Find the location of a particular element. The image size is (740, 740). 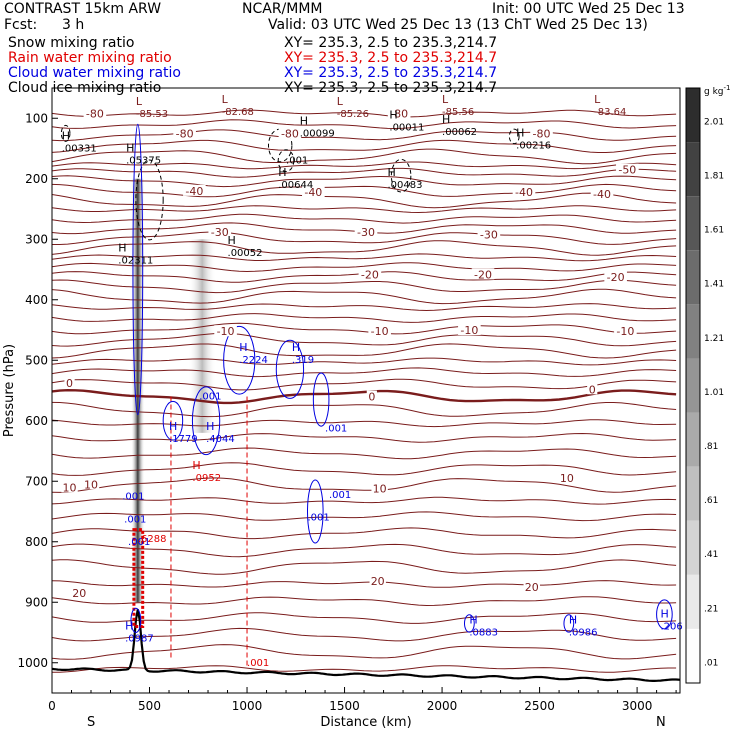

cloud-water-extremum-value: .4044 is located at coordinates (220, 439).